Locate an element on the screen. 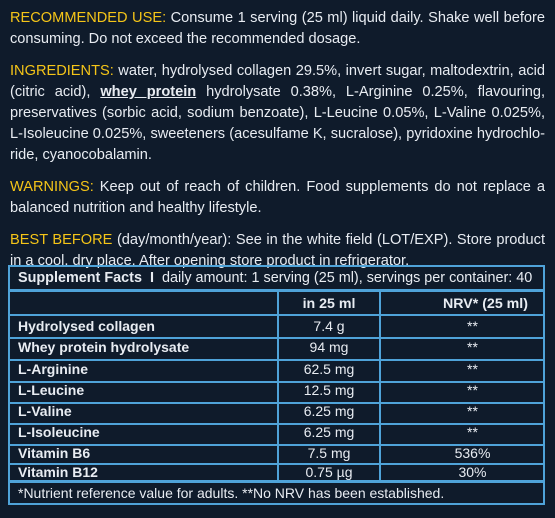  ingredients-heading: INGREDIENTS: is located at coordinates (62, 71).